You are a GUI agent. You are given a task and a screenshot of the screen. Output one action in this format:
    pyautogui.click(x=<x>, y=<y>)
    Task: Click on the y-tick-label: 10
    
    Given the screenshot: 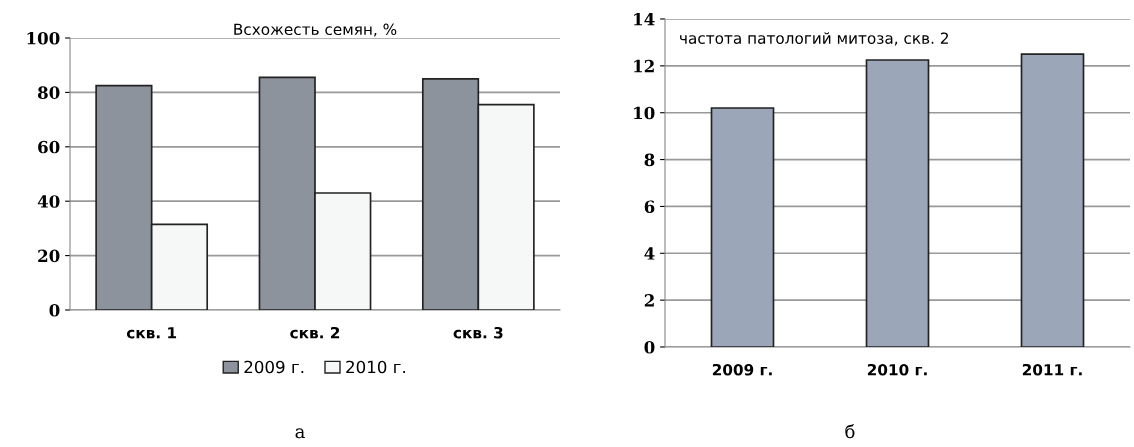 What is the action you would take?
    pyautogui.click(x=644, y=113)
    